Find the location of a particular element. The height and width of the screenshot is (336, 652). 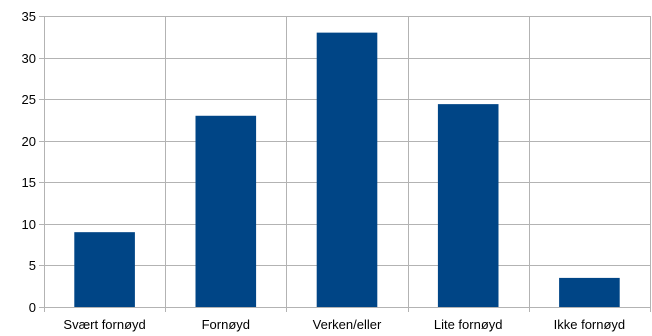

y-tick-label-0: 0 is located at coordinates (32, 307).